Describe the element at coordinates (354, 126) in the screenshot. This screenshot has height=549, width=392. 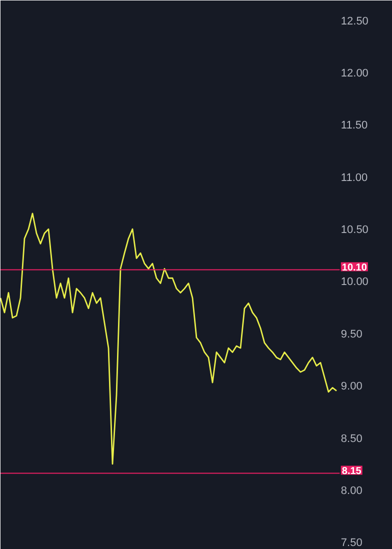
I see `y-tick-label: 11.50` at that location.